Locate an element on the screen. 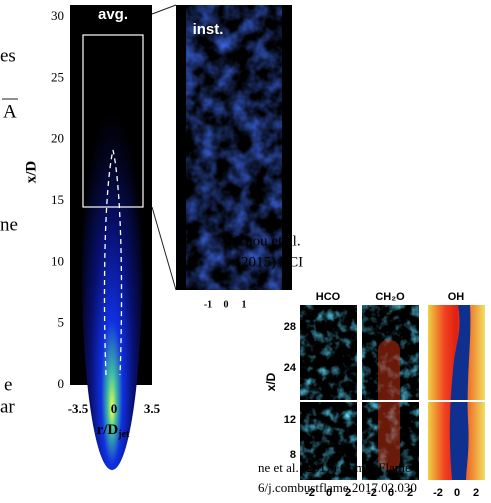  citation: 6/j.combustflame.2017.02.030 is located at coordinates (337, 487).